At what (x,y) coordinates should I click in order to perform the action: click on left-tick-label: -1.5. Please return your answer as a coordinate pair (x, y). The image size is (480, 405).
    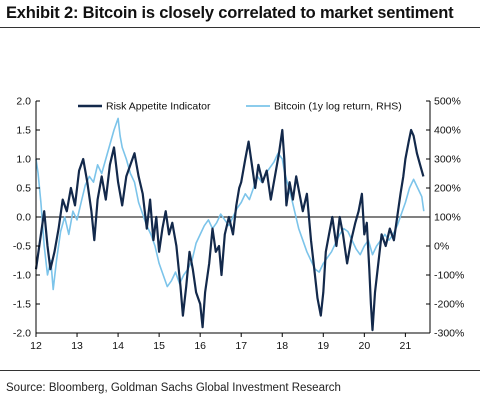
    Looking at the image, I should click on (22, 305).